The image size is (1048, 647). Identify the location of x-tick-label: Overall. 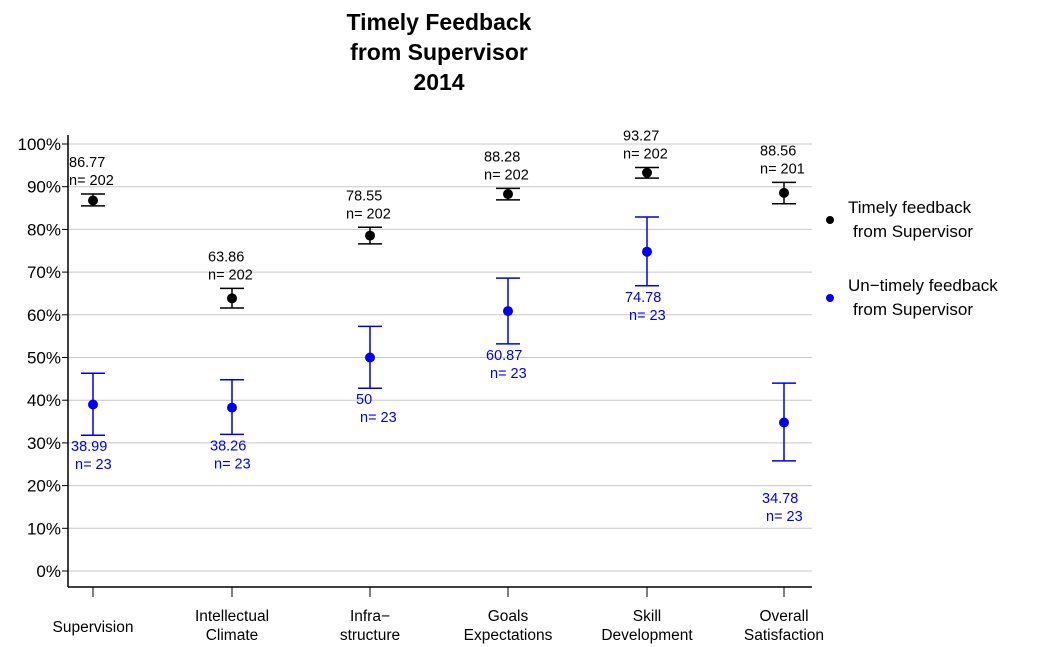
(783, 616).